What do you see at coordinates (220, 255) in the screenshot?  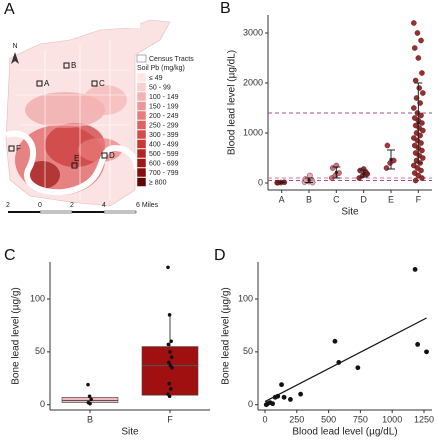 I see `panel-label: D` at bounding box center [220, 255].